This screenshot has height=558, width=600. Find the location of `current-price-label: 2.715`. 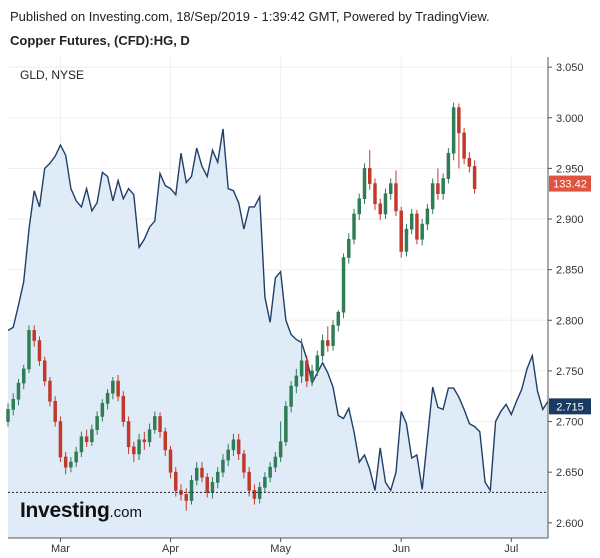

current-price-label: 2.715 is located at coordinates (570, 406).